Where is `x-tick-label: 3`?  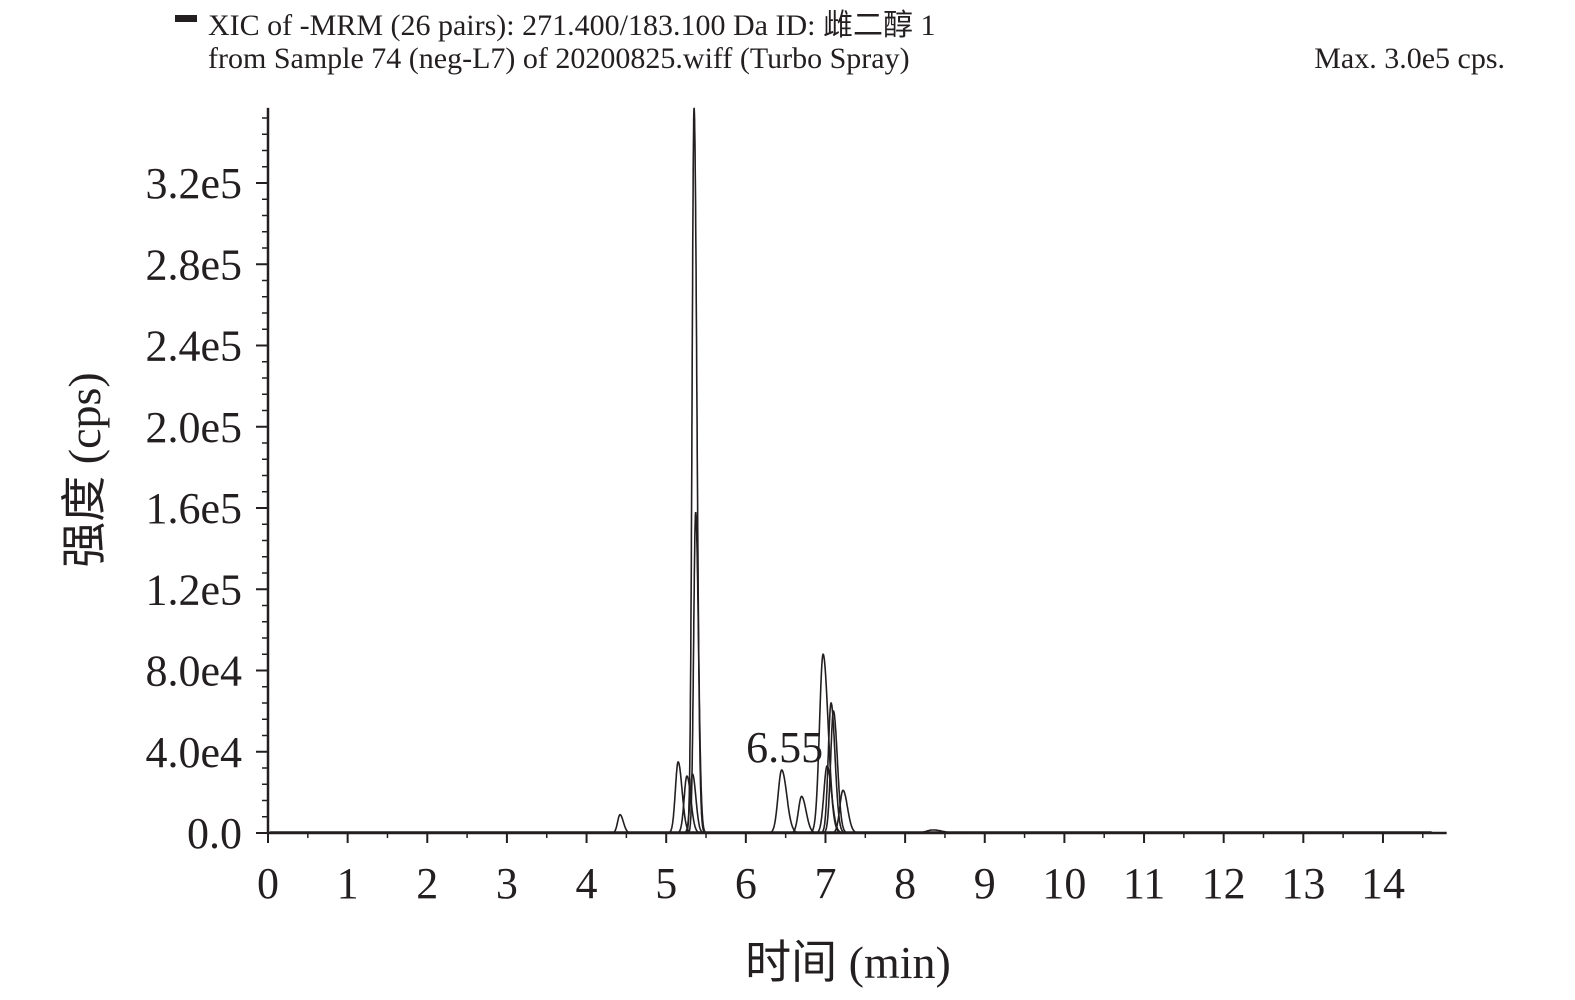 x-tick-label: 3 is located at coordinates (507, 883).